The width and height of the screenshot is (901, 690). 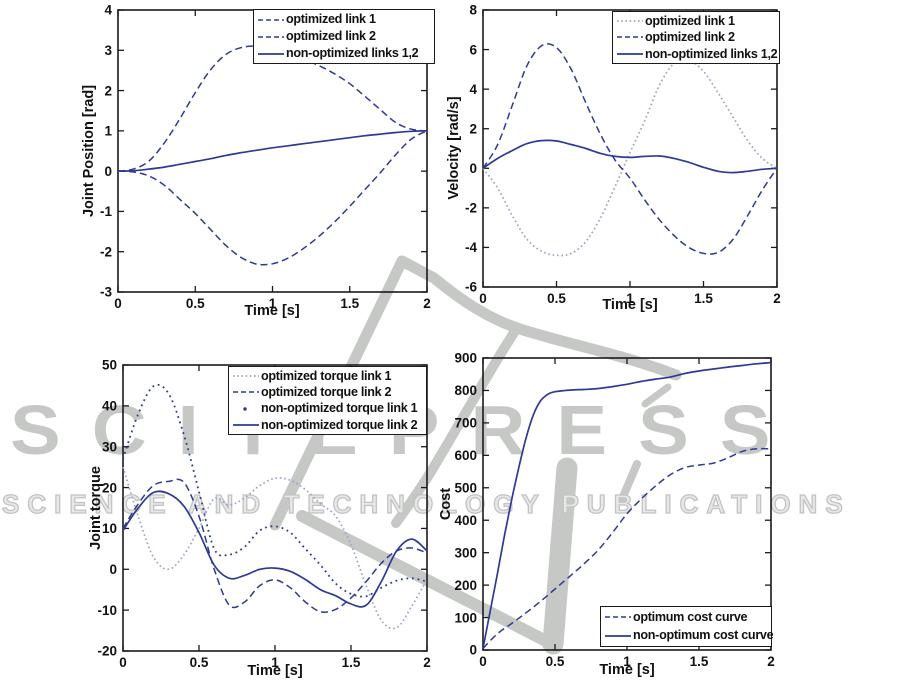 What do you see at coordinates (465, 390) in the screenshot?
I see `y-tick-label: 800` at bounding box center [465, 390].